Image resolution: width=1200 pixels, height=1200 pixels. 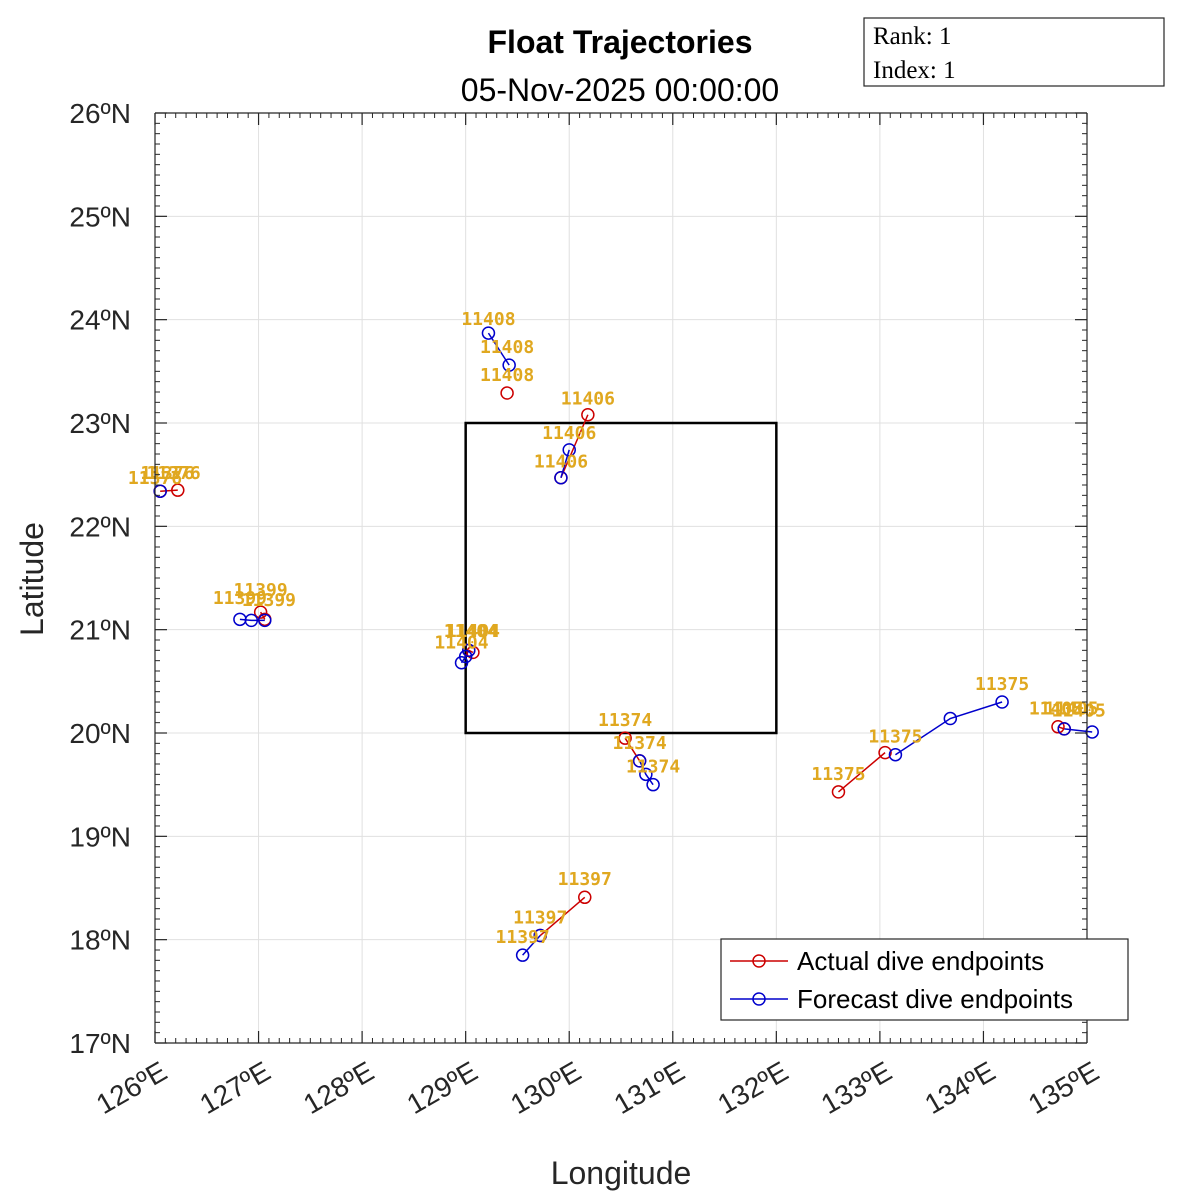 I want to click on y-tick-label: 25ºN, so click(x=100, y=216).